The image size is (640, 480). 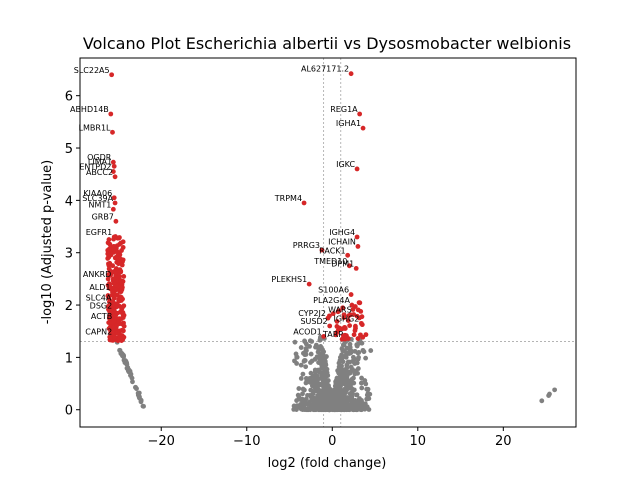 I want to click on gene-label: LMBR1L, so click(x=95, y=127).